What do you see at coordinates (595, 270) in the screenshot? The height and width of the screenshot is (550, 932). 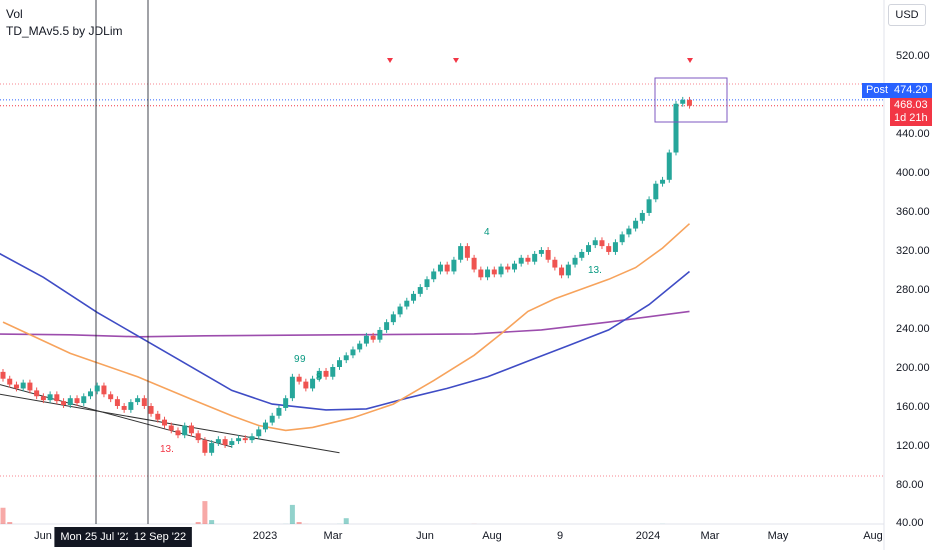 I see `td-count-label: 13.` at bounding box center [595, 270].